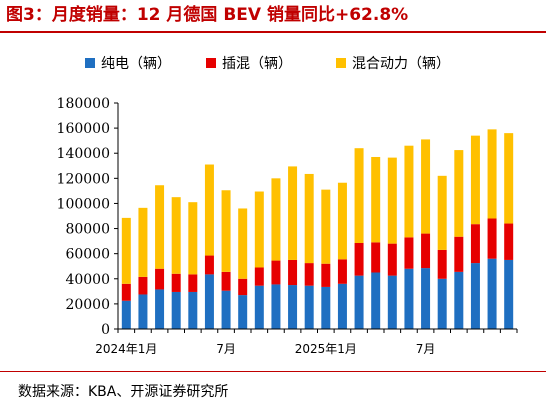 Image resolution: width=546 pixels, height=405 pixels. What do you see at coordinates (207, 15) in the screenshot?
I see `chart-title: 图3：月度销量：12 月德国 BEV 销量同比+62.8%` at bounding box center [207, 15].